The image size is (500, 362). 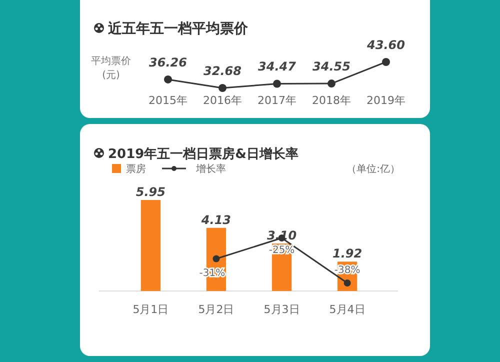 What do you see at coordinates (150, 309) in the screenshot?
I see `x-tick-label: 5月1日` at bounding box center [150, 309].